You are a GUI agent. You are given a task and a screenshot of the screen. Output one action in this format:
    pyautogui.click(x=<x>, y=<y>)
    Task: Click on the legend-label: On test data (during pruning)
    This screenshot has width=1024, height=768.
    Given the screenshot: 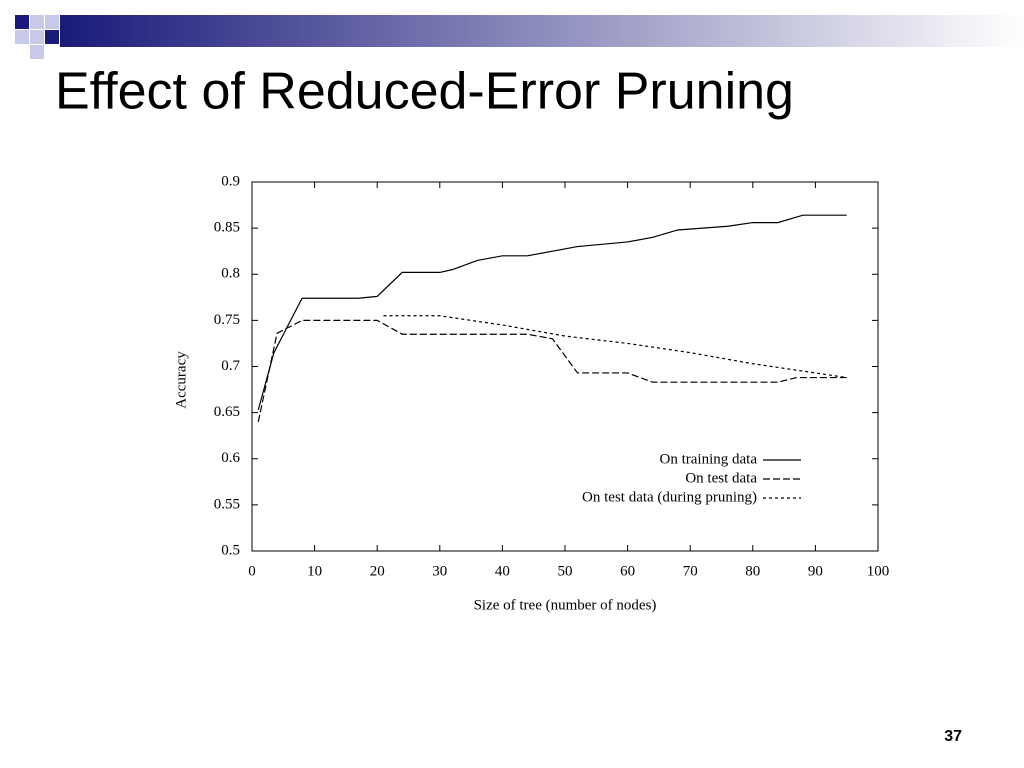 What is the action you would take?
    pyautogui.click(x=669, y=497)
    